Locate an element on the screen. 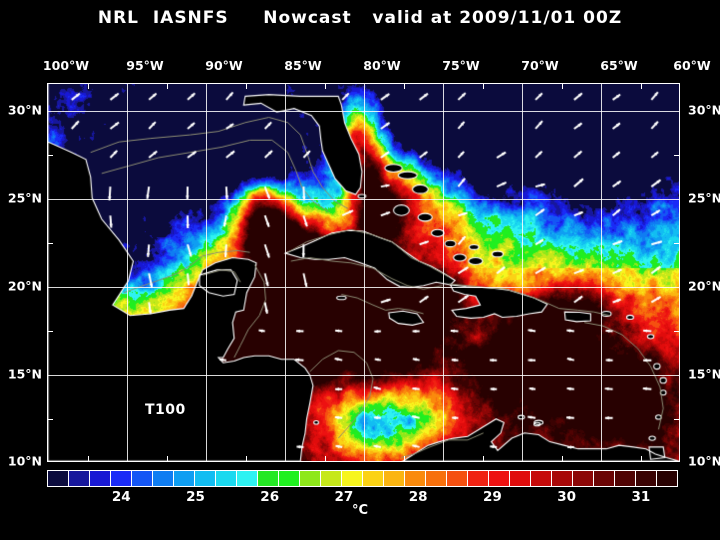 The width and height of the screenshot is (720, 540). colorbar is located at coordinates (362, 478).